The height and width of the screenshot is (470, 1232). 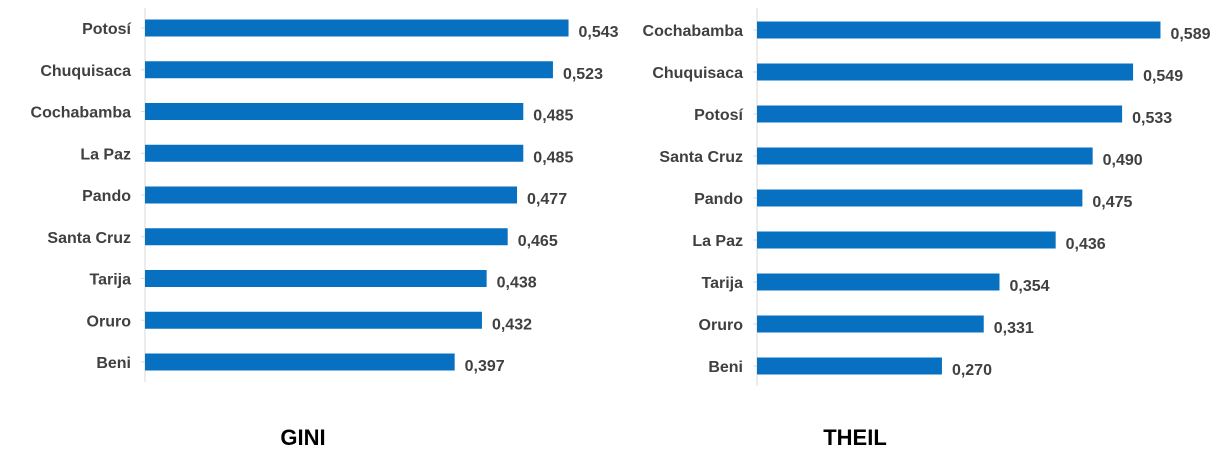 I want to click on theil-category-label: Pando, so click(x=718, y=199).